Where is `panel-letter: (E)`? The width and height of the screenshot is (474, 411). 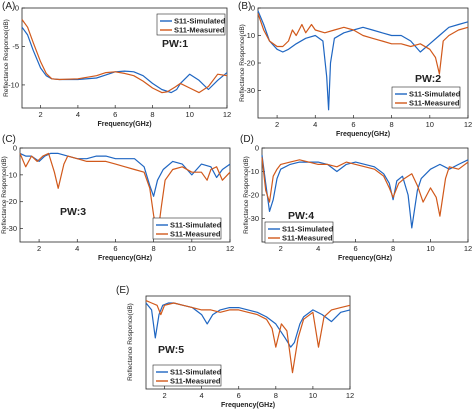
panel-letter: (E) is located at coordinates (122, 290).